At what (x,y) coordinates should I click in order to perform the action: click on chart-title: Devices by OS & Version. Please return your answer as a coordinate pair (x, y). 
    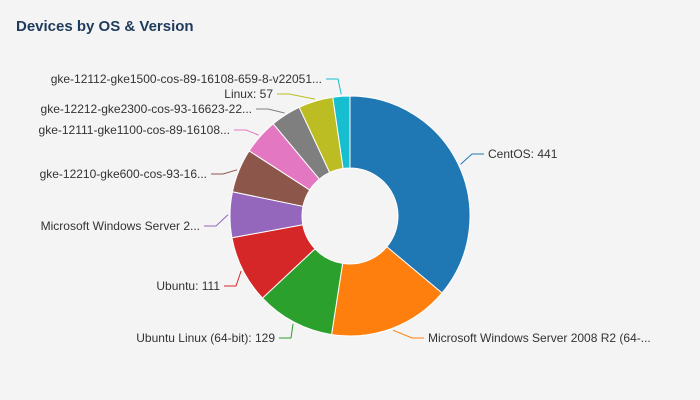
    Looking at the image, I should click on (105, 26).